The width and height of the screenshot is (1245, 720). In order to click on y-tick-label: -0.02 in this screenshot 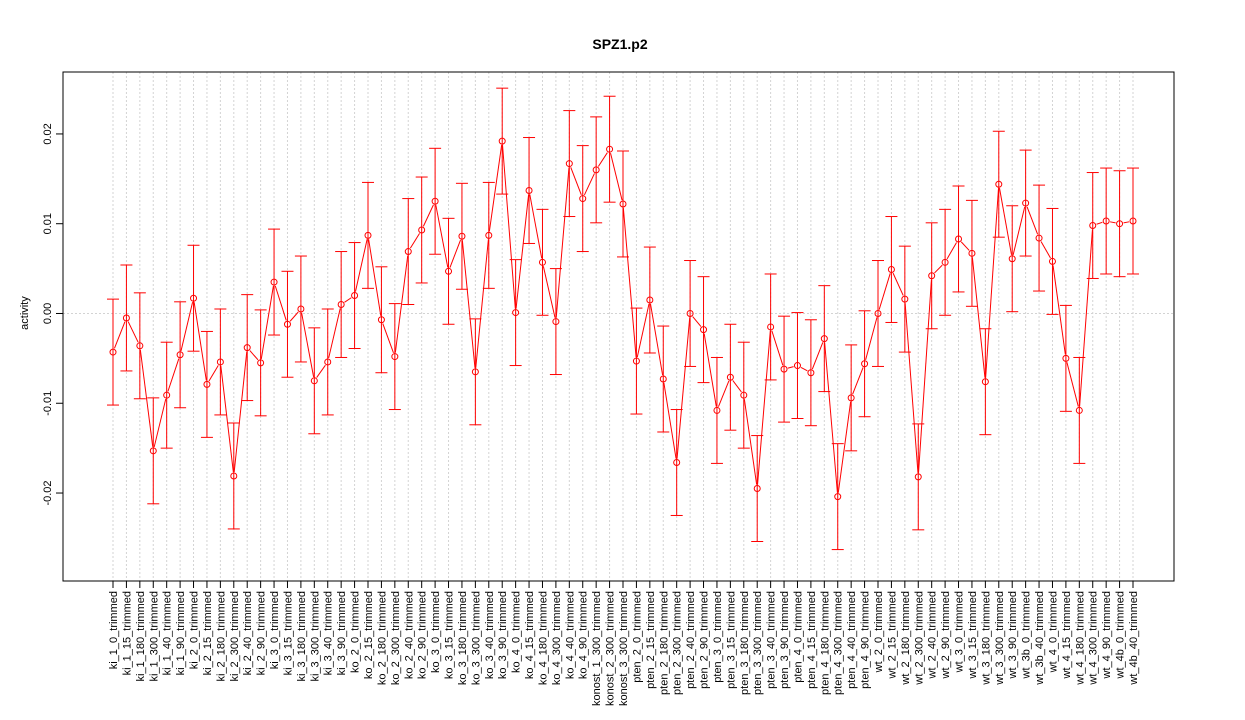, I will do `click(48, 492)`.